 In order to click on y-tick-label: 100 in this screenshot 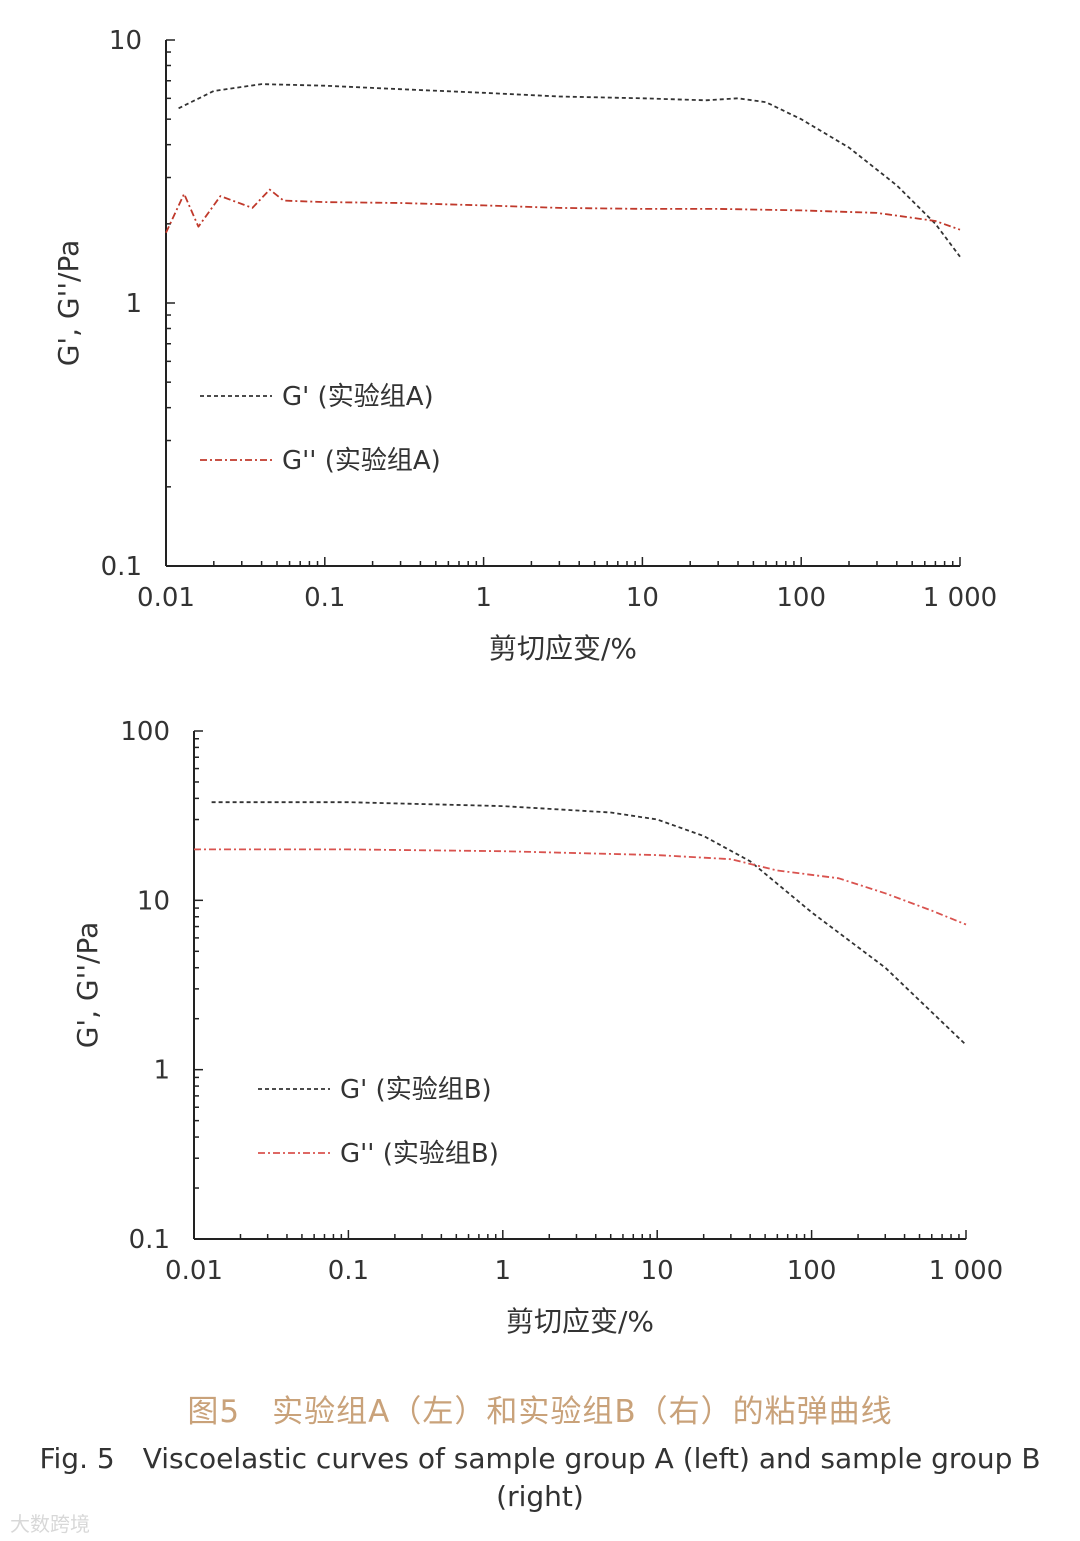, I will do `click(145, 732)`.